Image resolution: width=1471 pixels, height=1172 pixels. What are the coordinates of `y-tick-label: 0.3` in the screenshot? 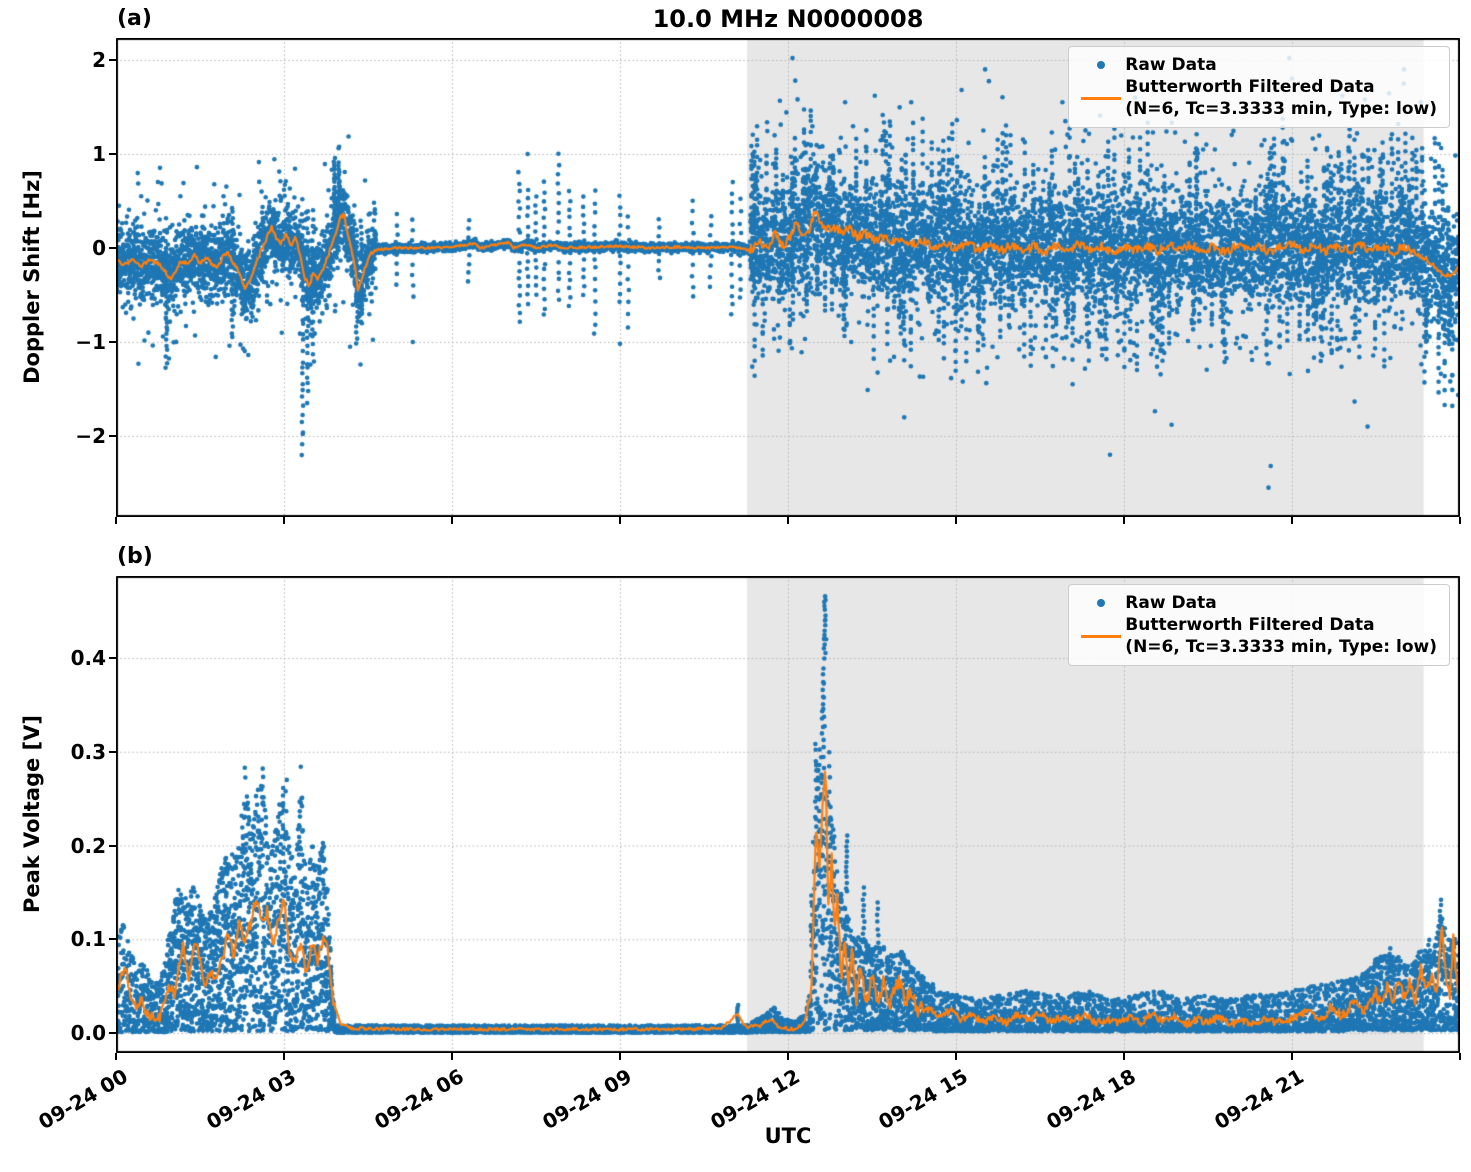 It's located at (88, 751).